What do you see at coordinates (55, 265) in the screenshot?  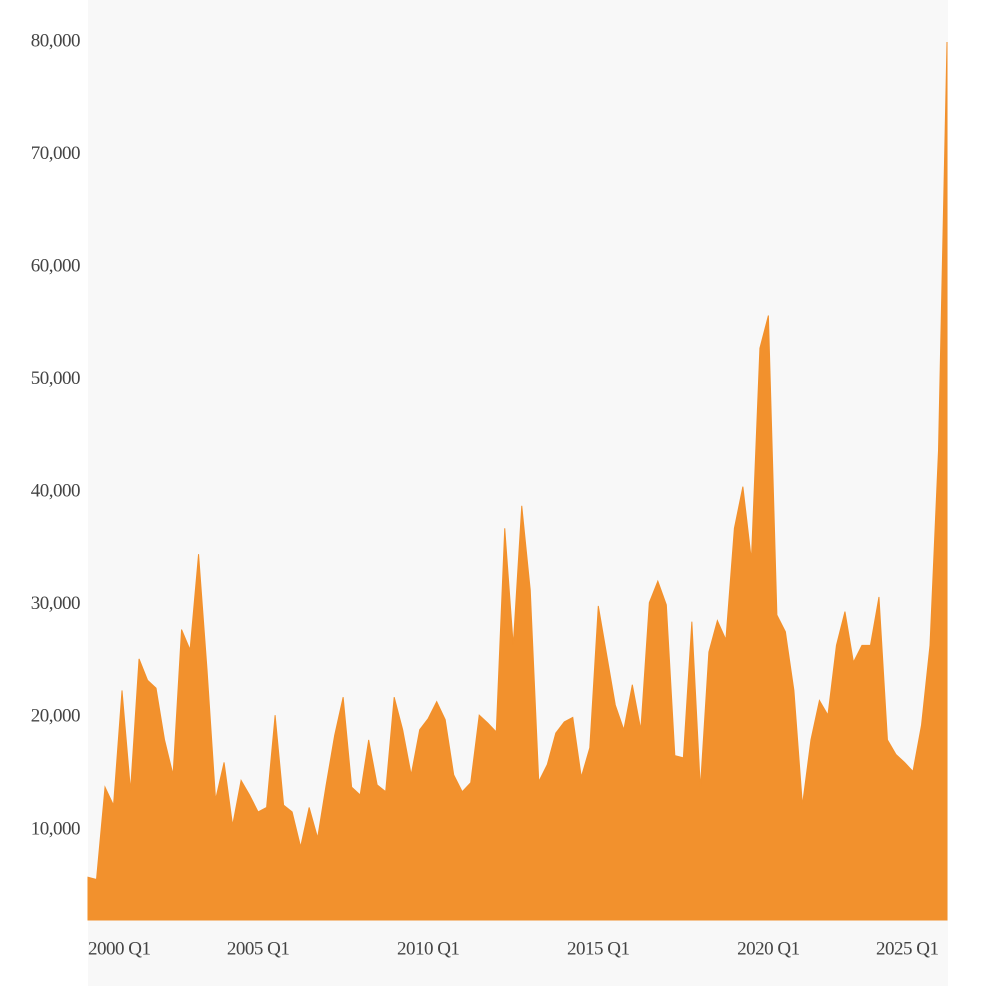 I see `y-tick-label: 60,000` at bounding box center [55, 265].